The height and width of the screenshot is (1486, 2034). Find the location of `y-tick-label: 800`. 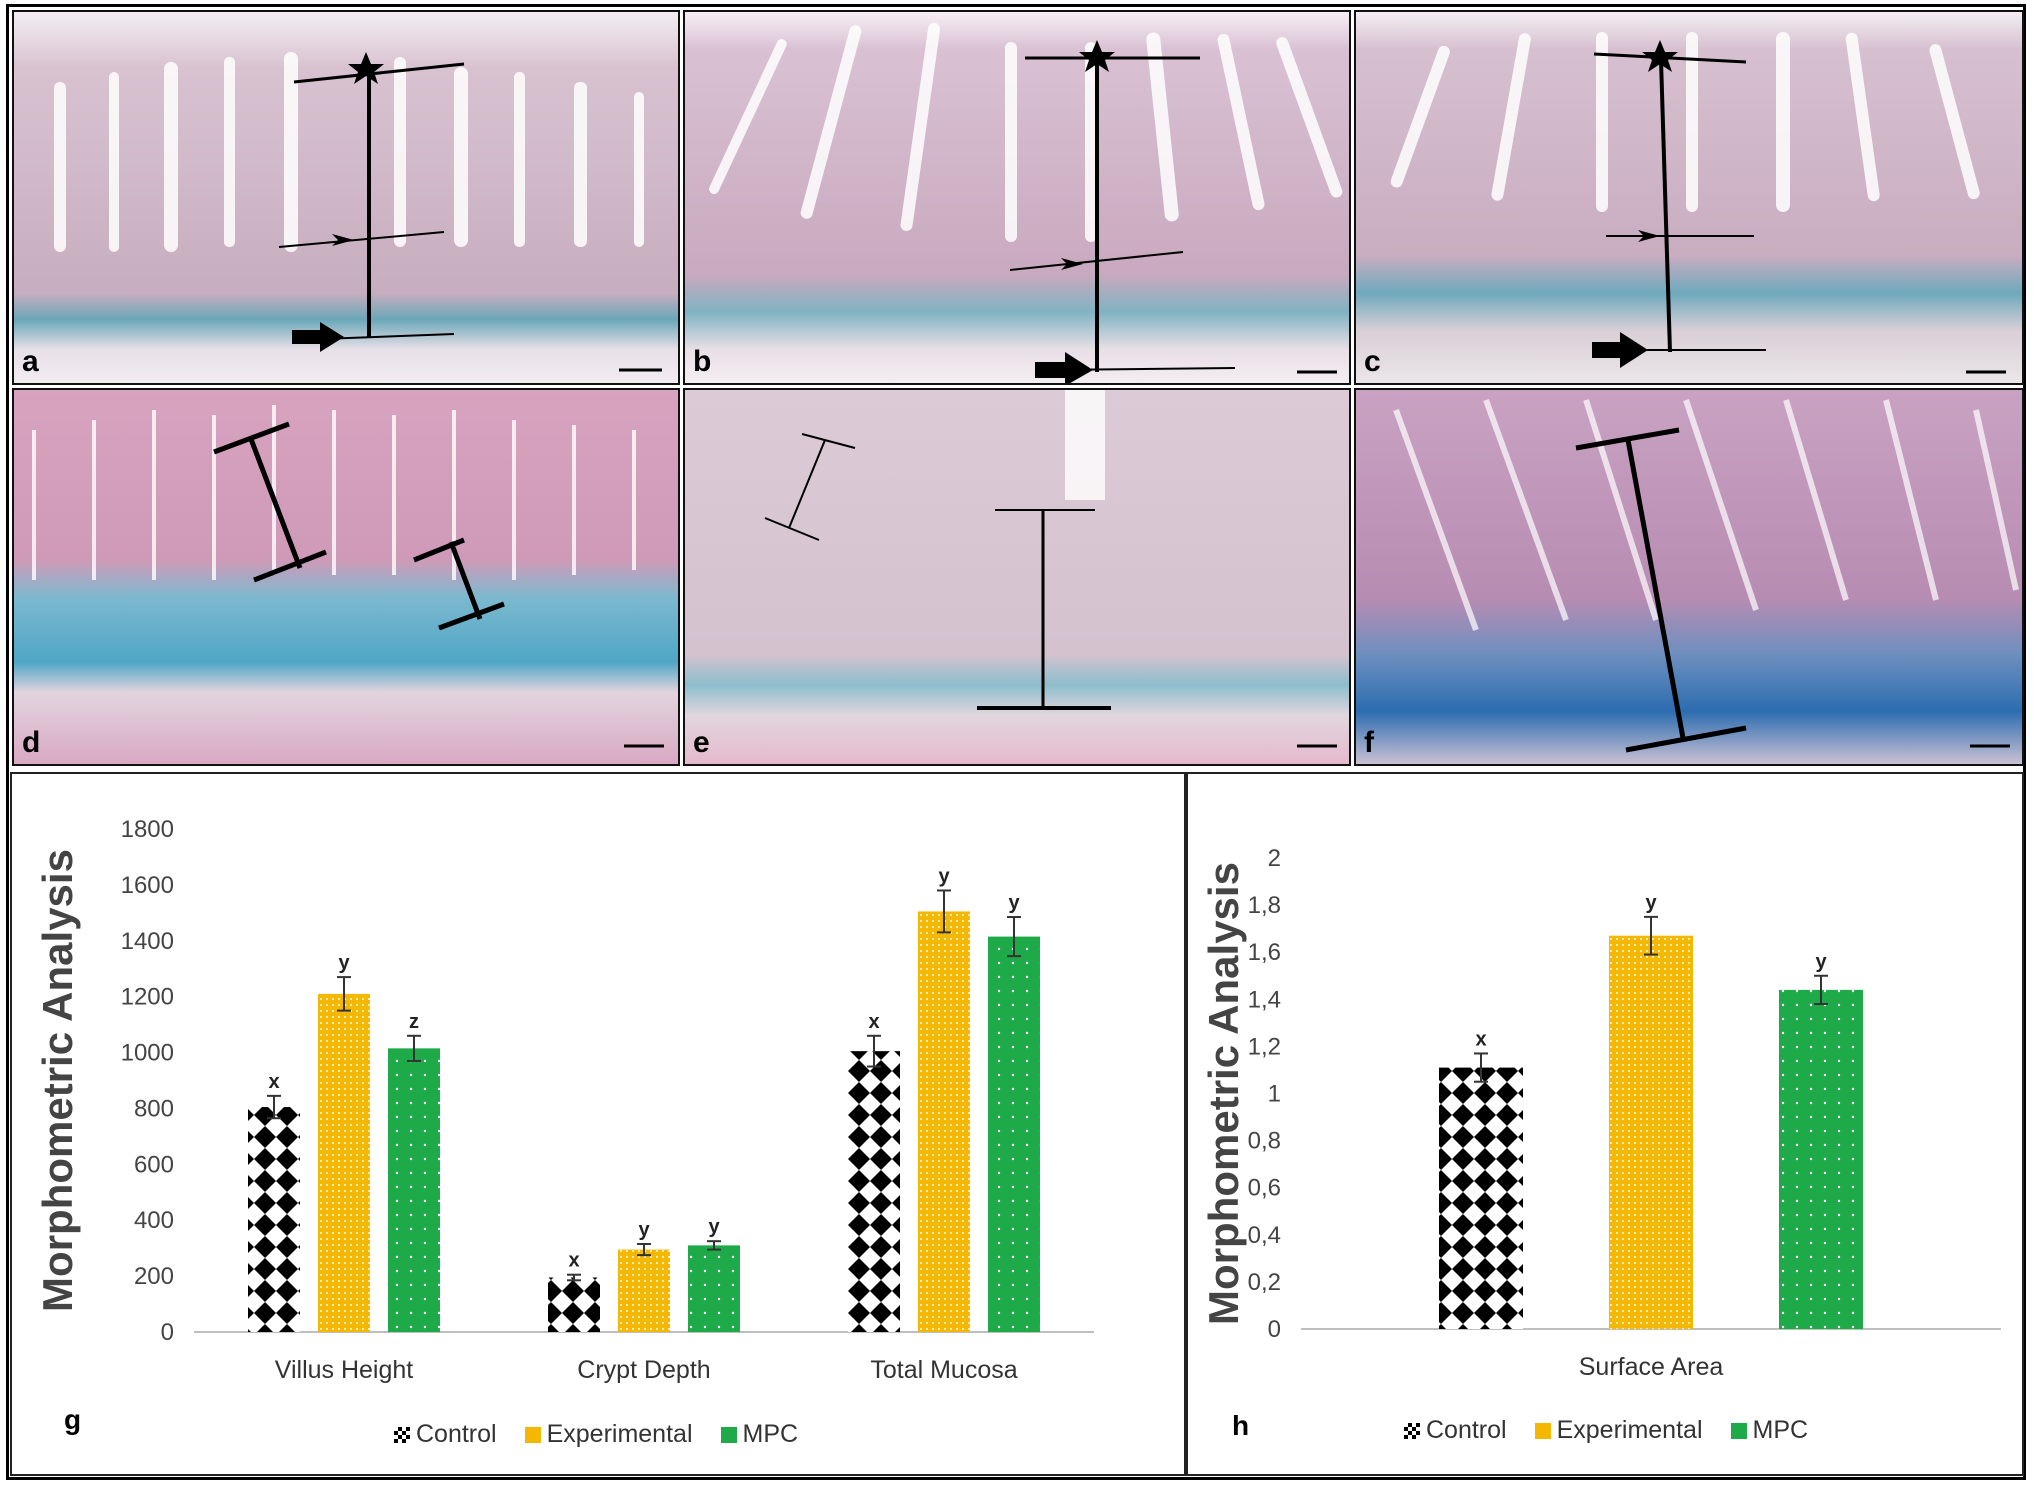

y-tick-label: 800 is located at coordinates (154, 1108).